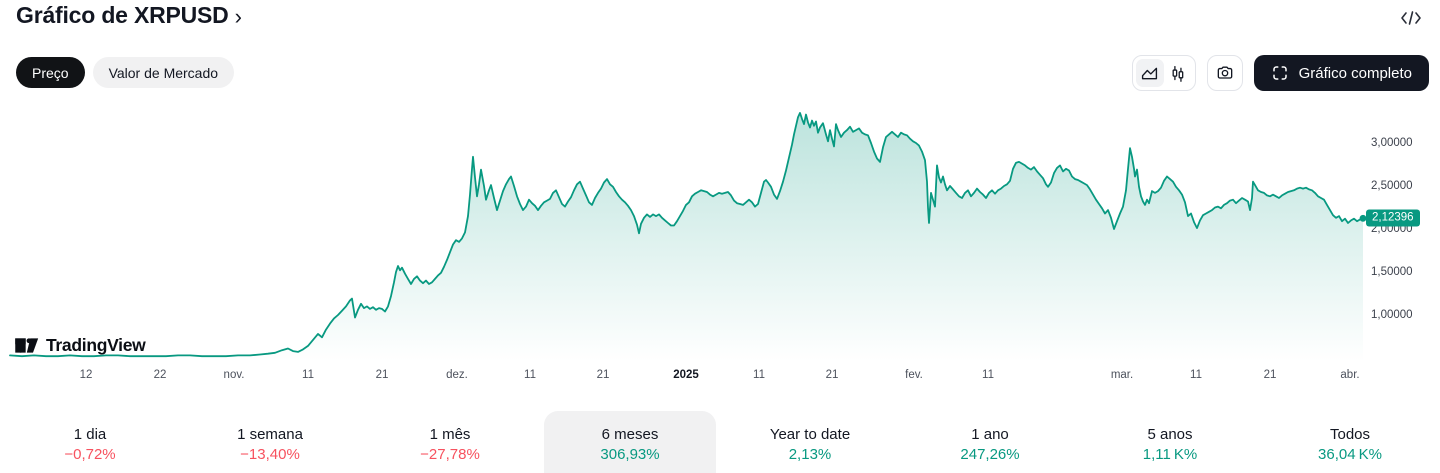  I want to click on range-tab-6-meses: 6 meses 306,93%, so click(630, 442).